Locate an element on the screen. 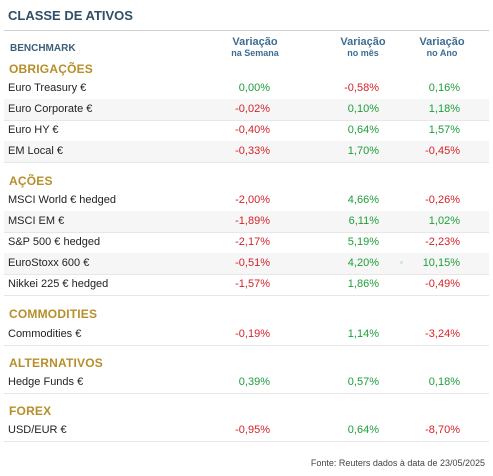 This screenshot has height=476, width=493. week-value: -0,02% is located at coordinates (252, 109).